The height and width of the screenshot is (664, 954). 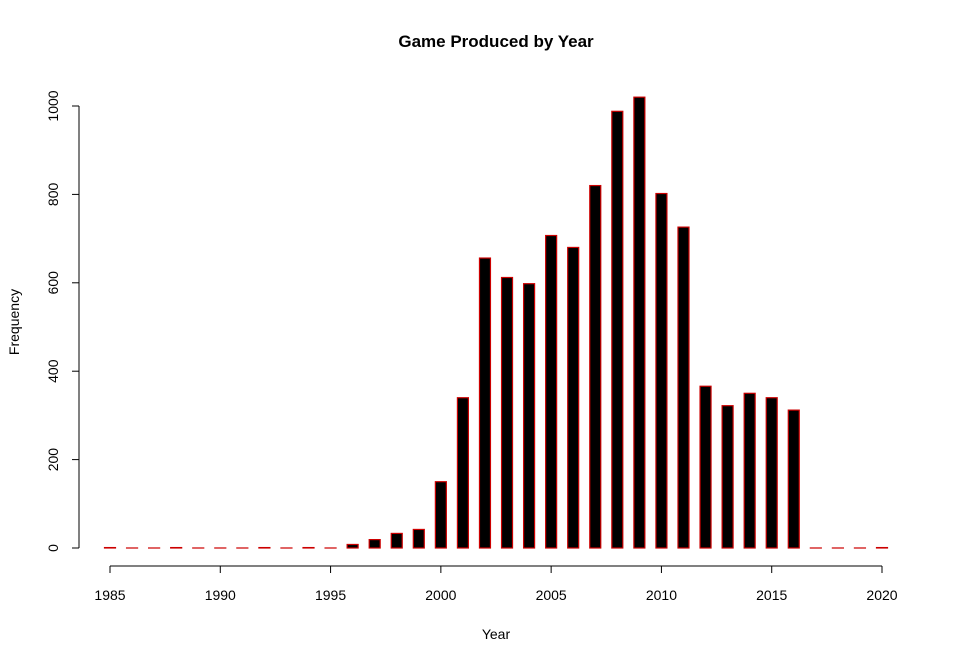 What do you see at coordinates (881, 595) in the screenshot?
I see `x-tick-label: 2020` at bounding box center [881, 595].